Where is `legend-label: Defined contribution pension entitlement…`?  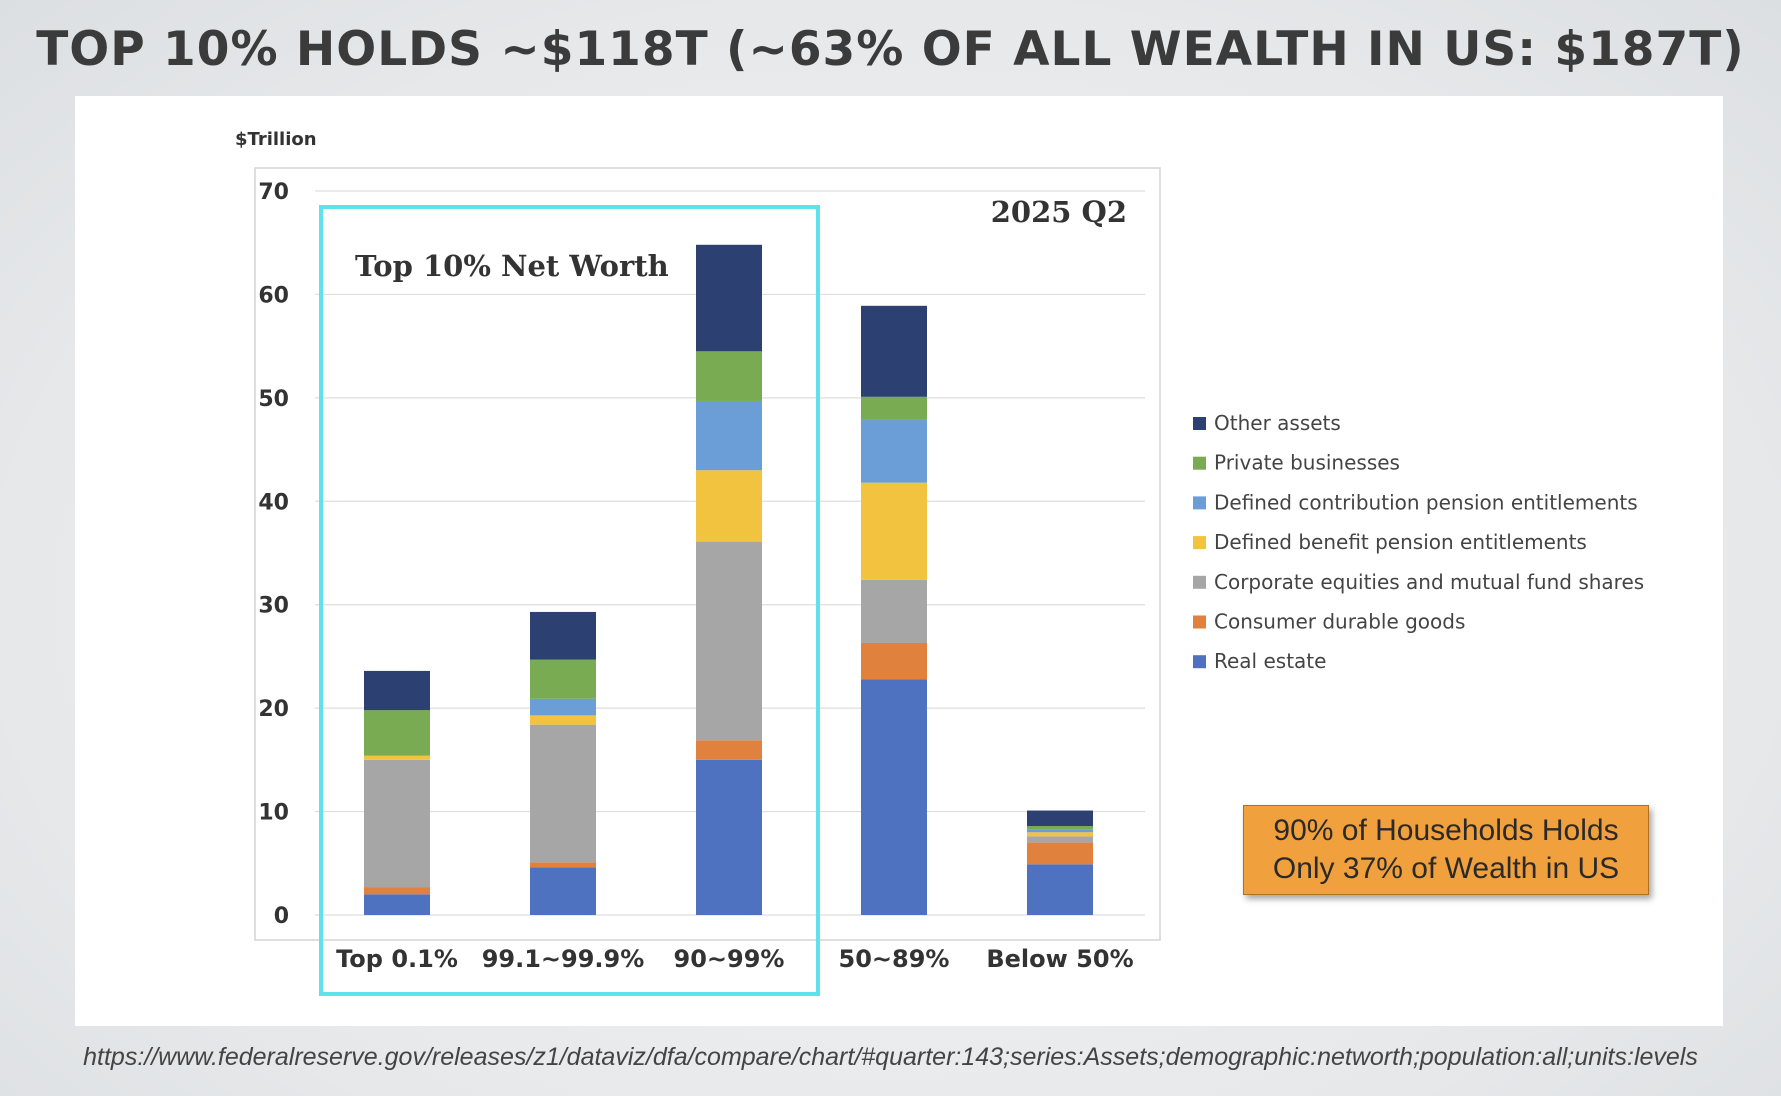
legend-label: Defined contribution pension entitlement… is located at coordinates (1426, 502).